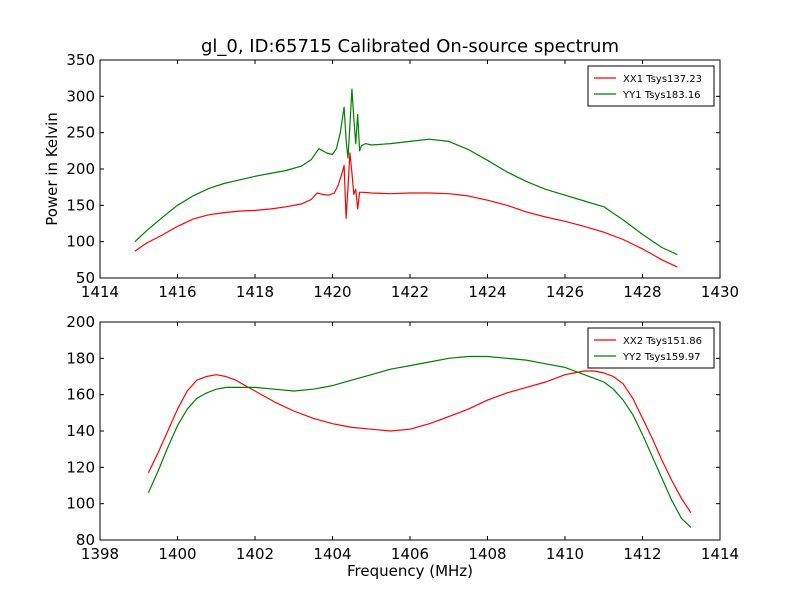  What do you see at coordinates (662, 341) in the screenshot?
I see `legend-label: XX2 Tsys151.86` at bounding box center [662, 341].